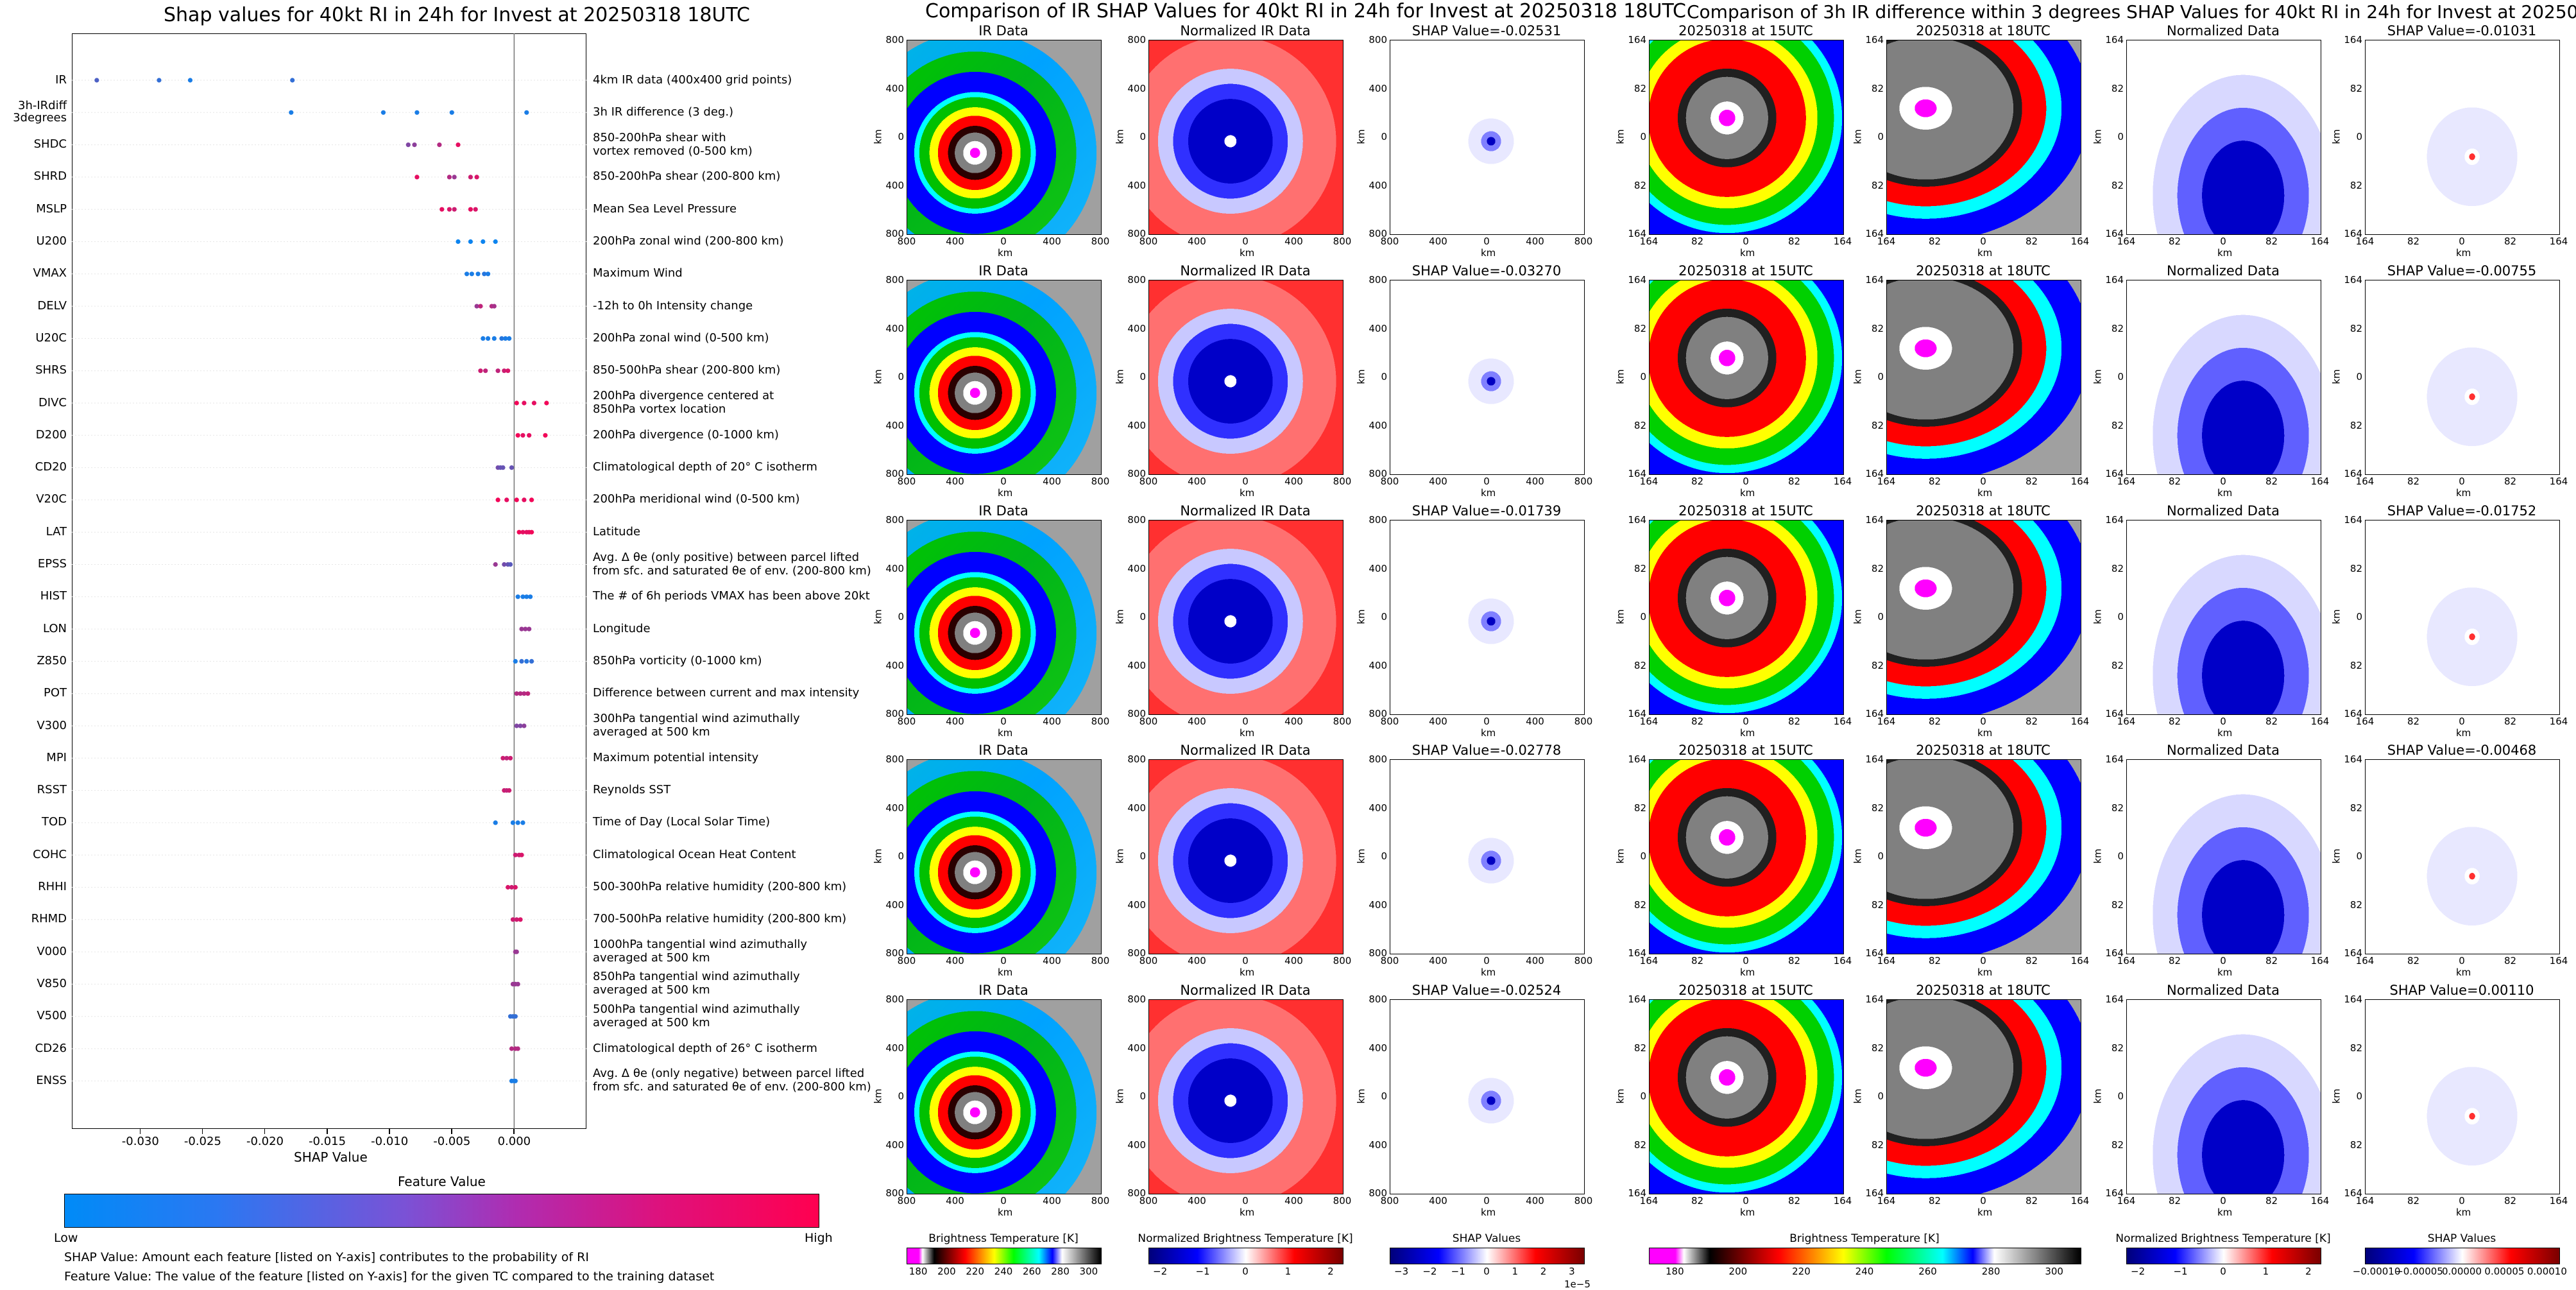 This screenshot has height=1290, width=2576. What do you see at coordinates (517, 596) in the screenshot?
I see `shap-point-hist` at bounding box center [517, 596].